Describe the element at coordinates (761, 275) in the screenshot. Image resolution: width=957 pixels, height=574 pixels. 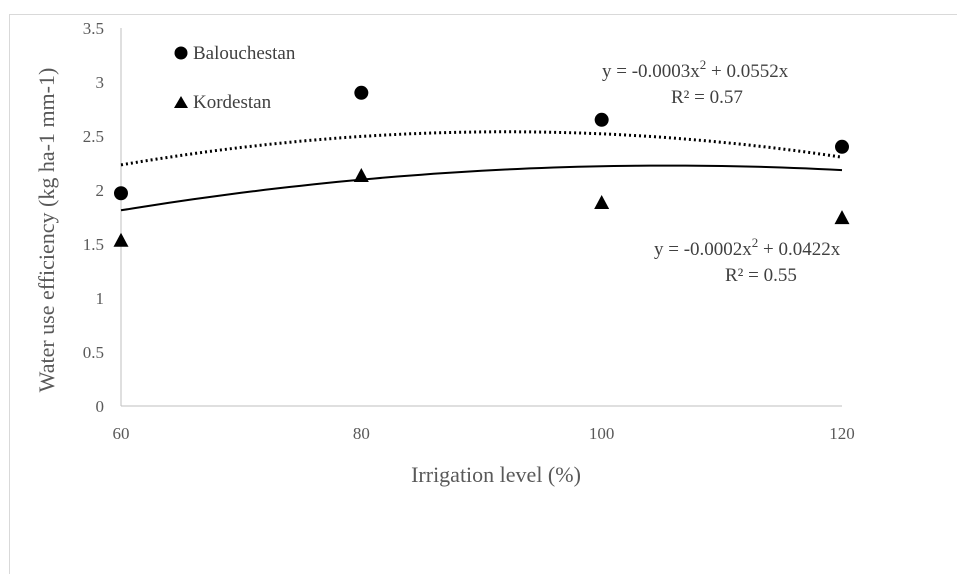
I see `r2-kordestan: R² = 0.55` at that location.